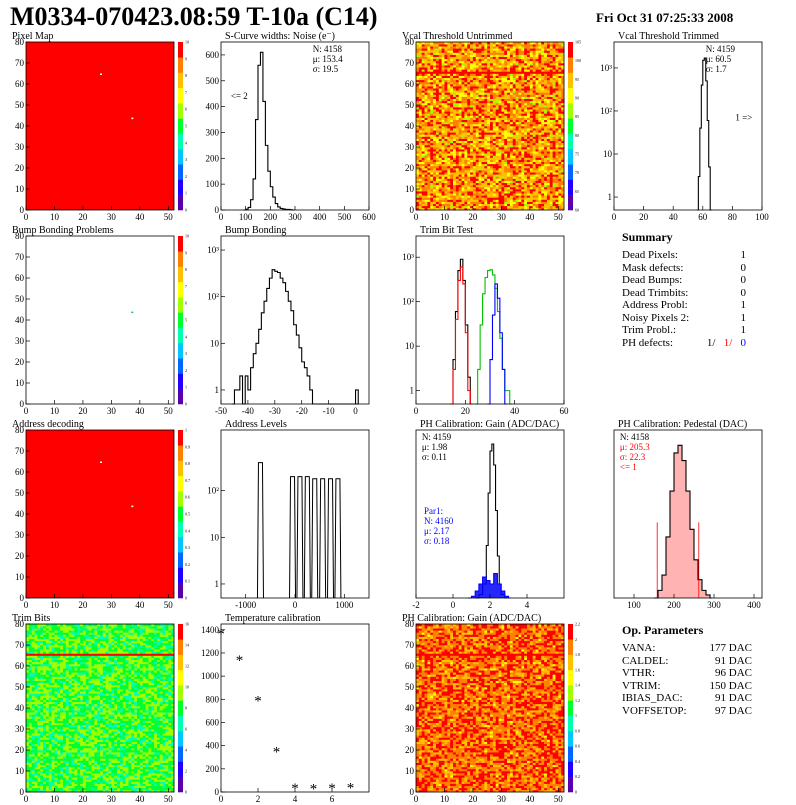 Image resolution: width=796 pixels, height=805 pixels. Describe the element at coordinates (213, 297) in the screenshot. I see `y-tick-label: 10²` at that location.